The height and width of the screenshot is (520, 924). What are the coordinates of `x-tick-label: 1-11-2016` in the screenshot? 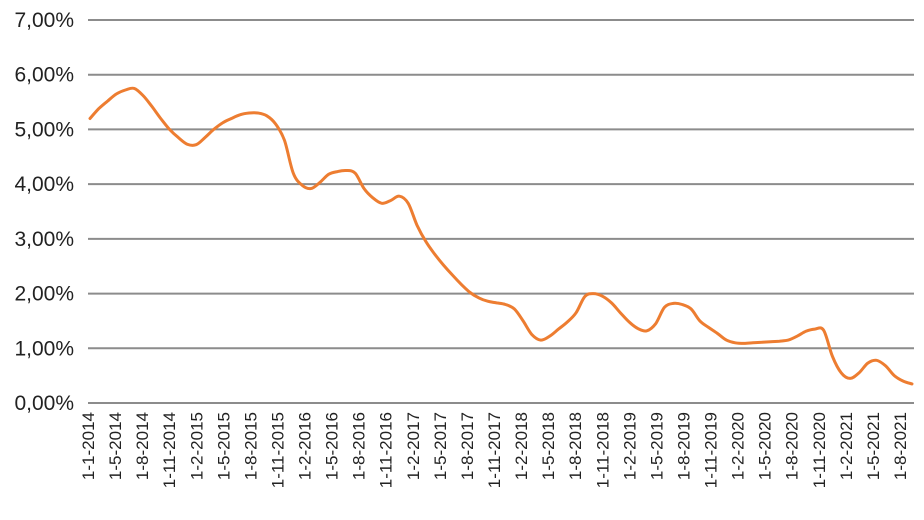 It's located at (386, 450).